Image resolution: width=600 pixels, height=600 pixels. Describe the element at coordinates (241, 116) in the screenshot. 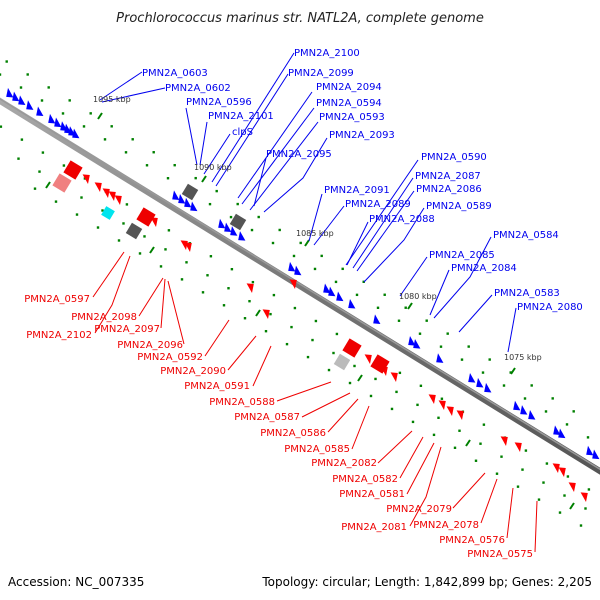

I see `forward-gene-label: PMN2A_2101` at that location.